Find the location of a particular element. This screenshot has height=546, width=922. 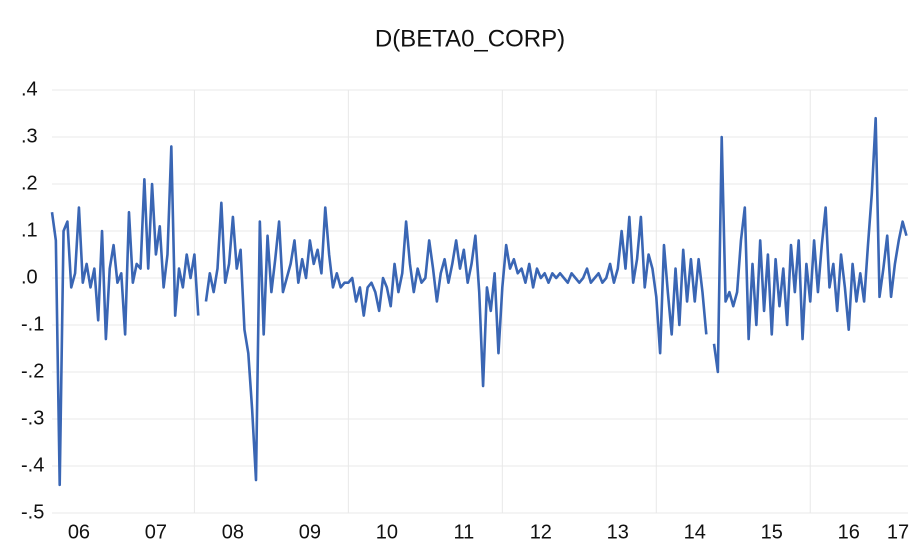

x-tick-label: 17 is located at coordinates (898, 532).